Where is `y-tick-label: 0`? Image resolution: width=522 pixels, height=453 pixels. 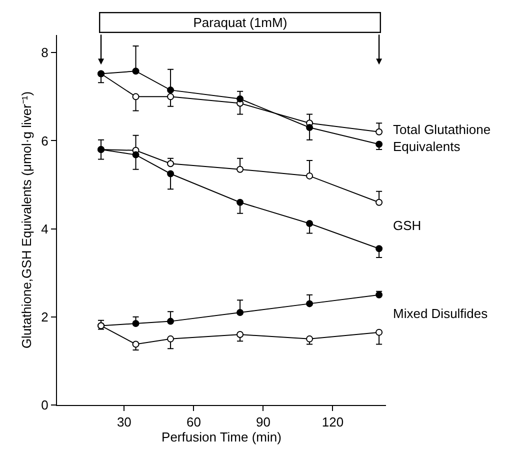
y-tick-label: 0 is located at coordinates (44, 405).